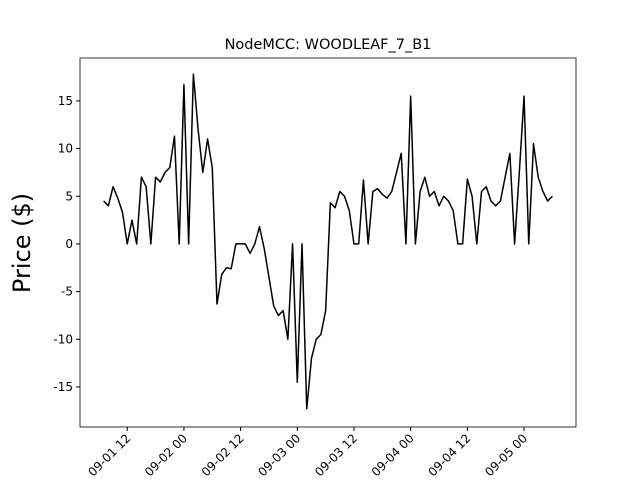 The image size is (640, 480). Describe the element at coordinates (65, 101) in the screenshot. I see `y-tick-label: 15` at that location.